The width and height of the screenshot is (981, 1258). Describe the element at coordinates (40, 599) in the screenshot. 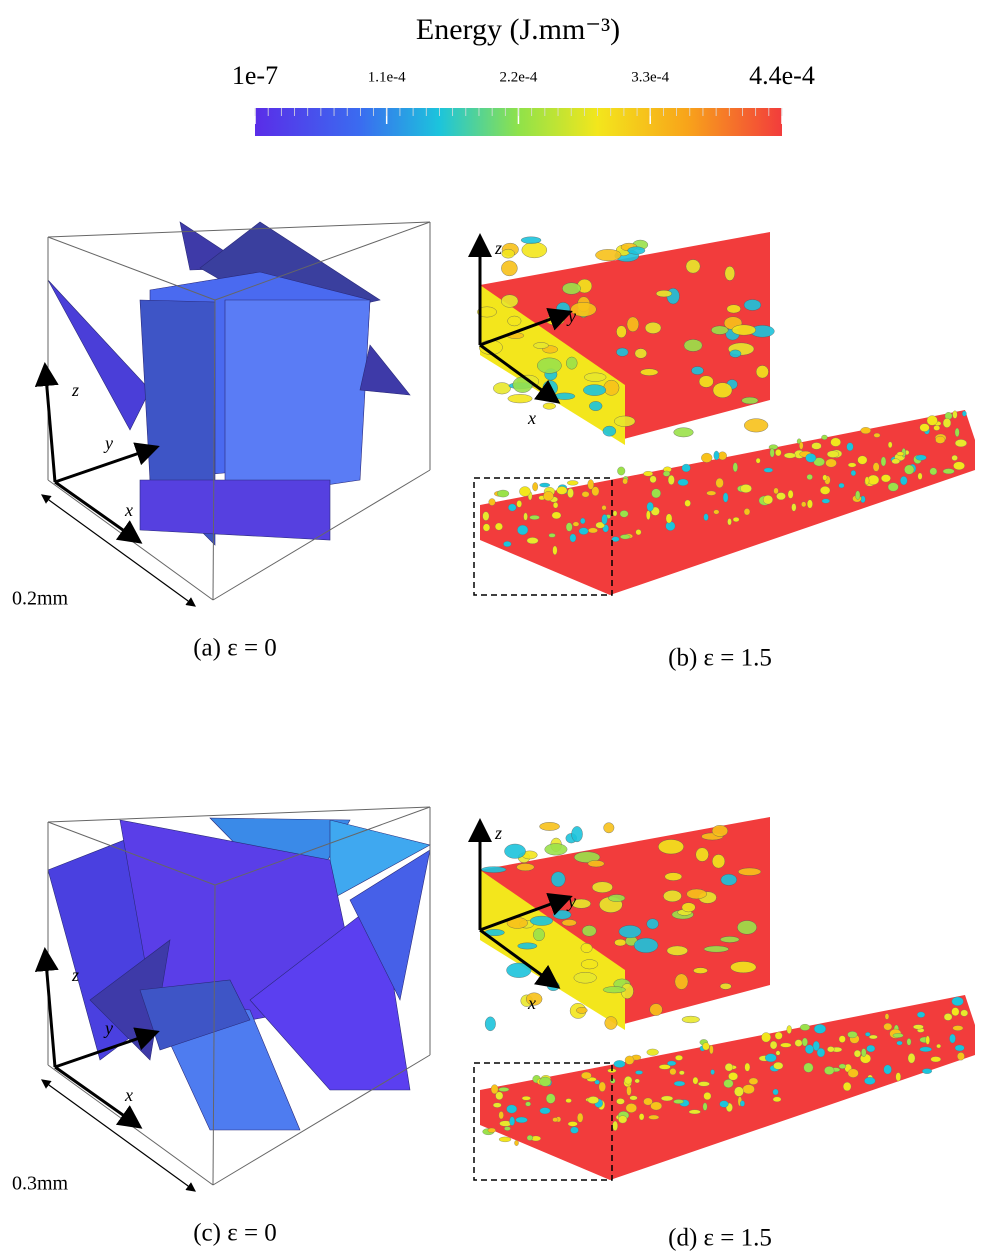

I see `scale-label: 0.2mm` at that location.